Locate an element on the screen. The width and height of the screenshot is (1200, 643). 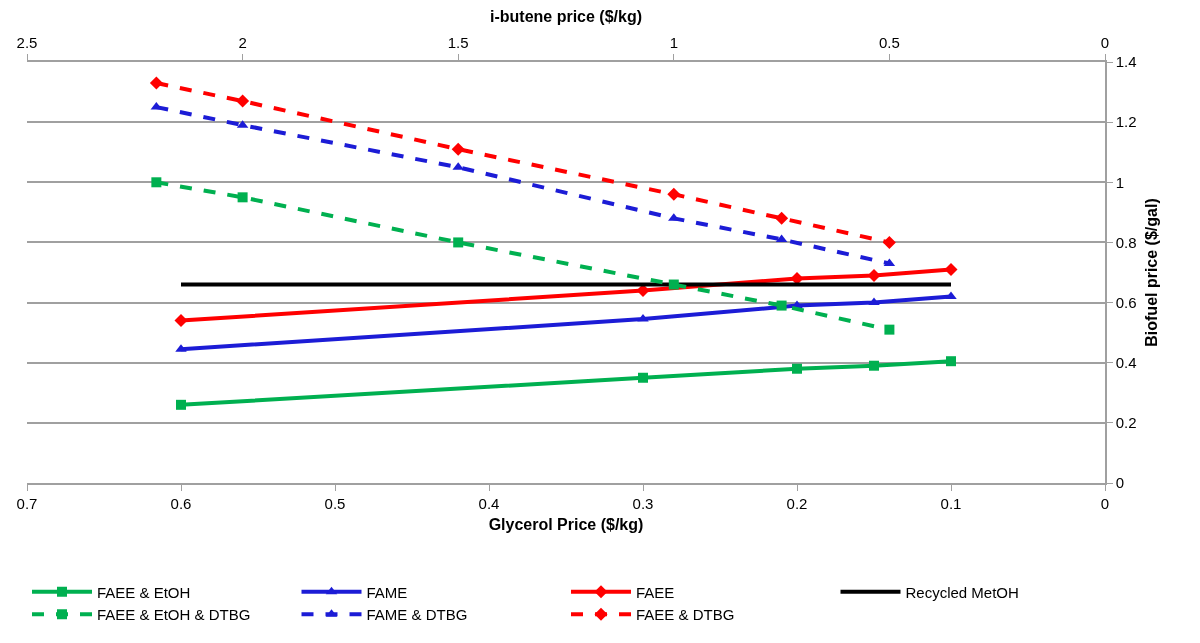
x2-tick-label: 0 is located at coordinates (1105, 43).